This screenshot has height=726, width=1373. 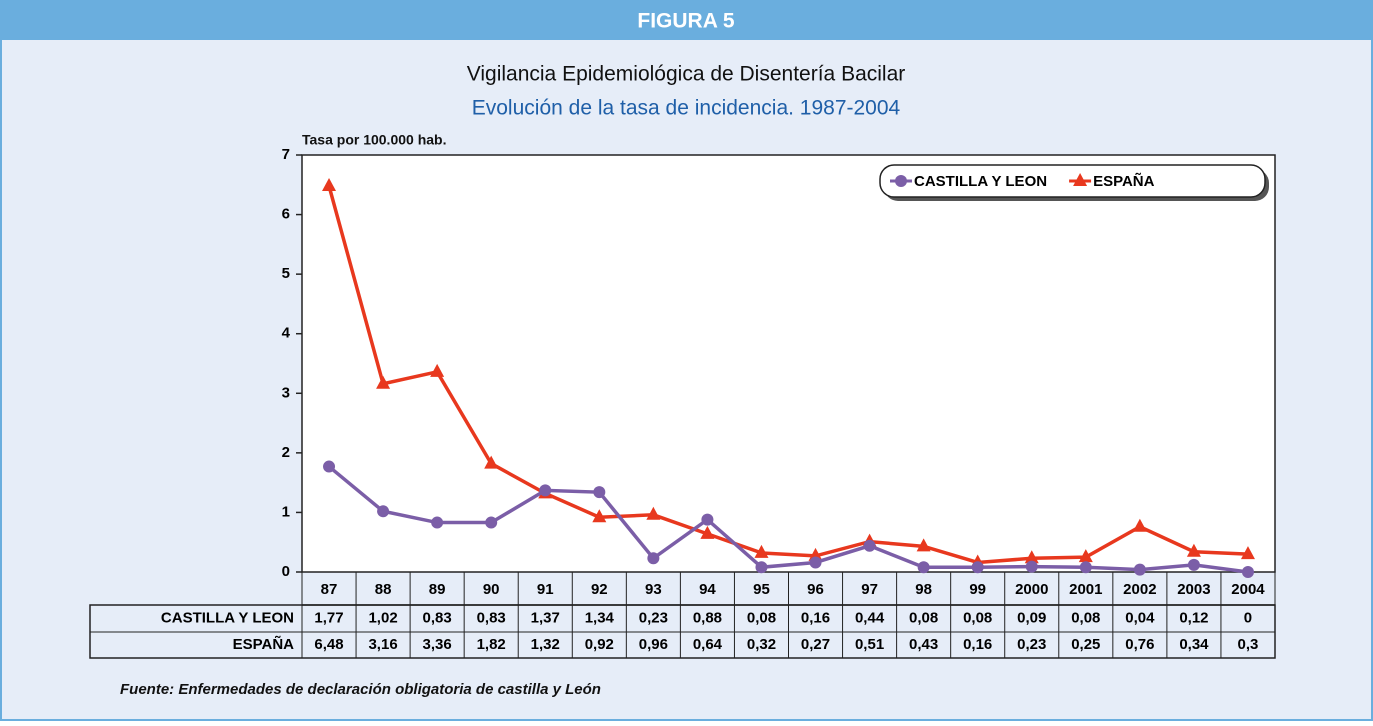 I want to click on y-tick-label: 7, so click(x=286, y=154).